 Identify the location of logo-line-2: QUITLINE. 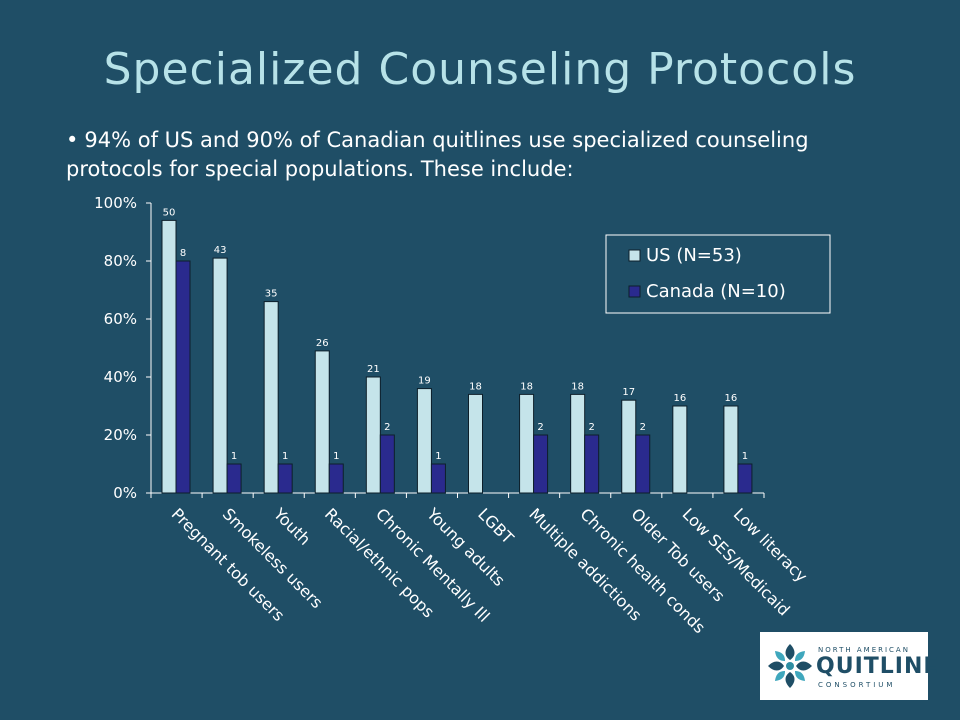
(878, 666).